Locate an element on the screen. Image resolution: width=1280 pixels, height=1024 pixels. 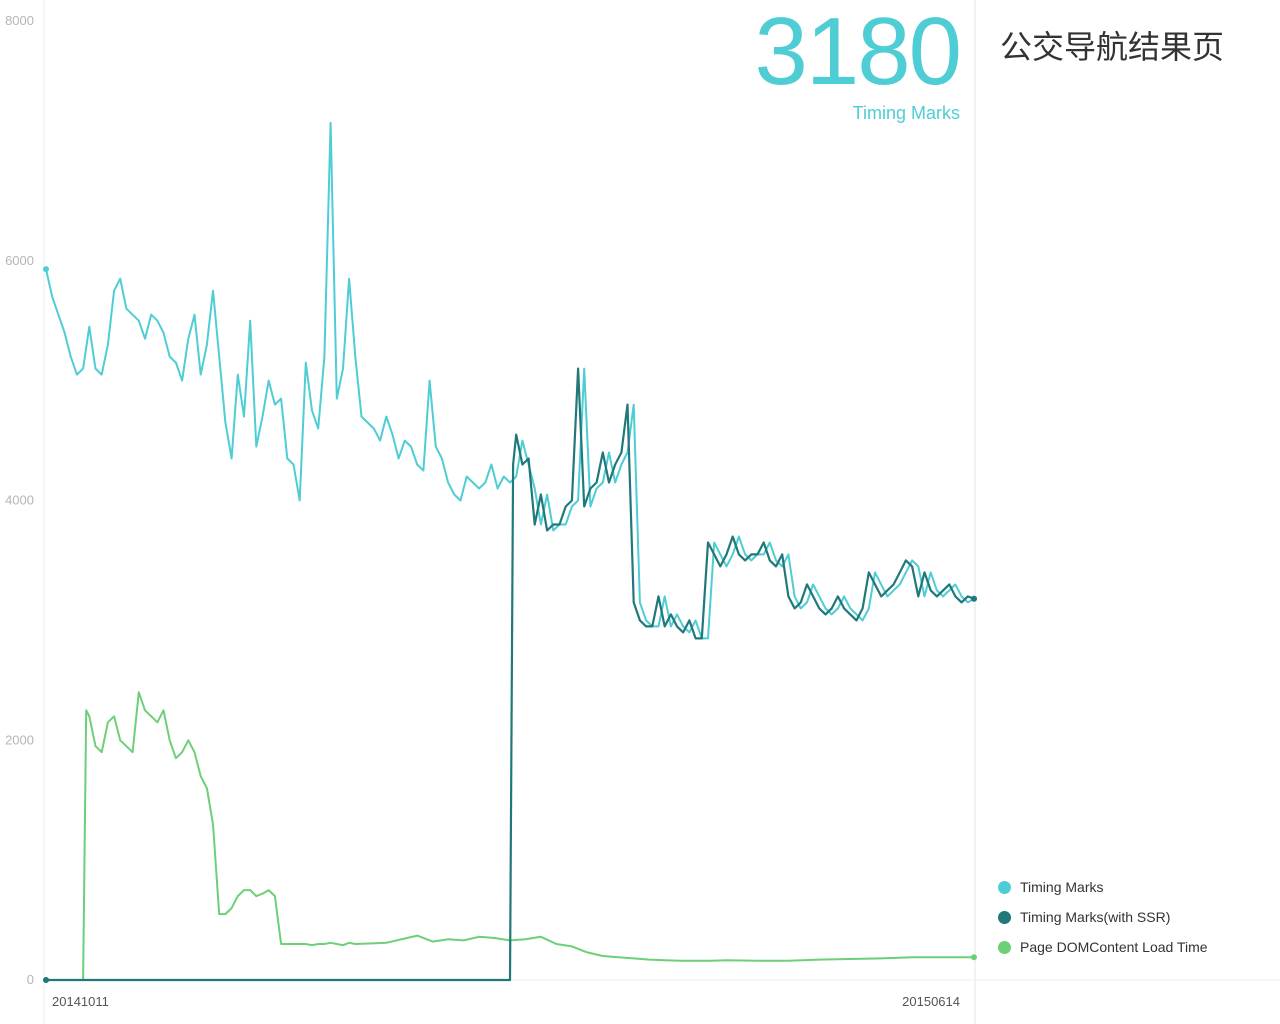
legend-item-timing-marks: Timing Marks is located at coordinates (1103, 887).